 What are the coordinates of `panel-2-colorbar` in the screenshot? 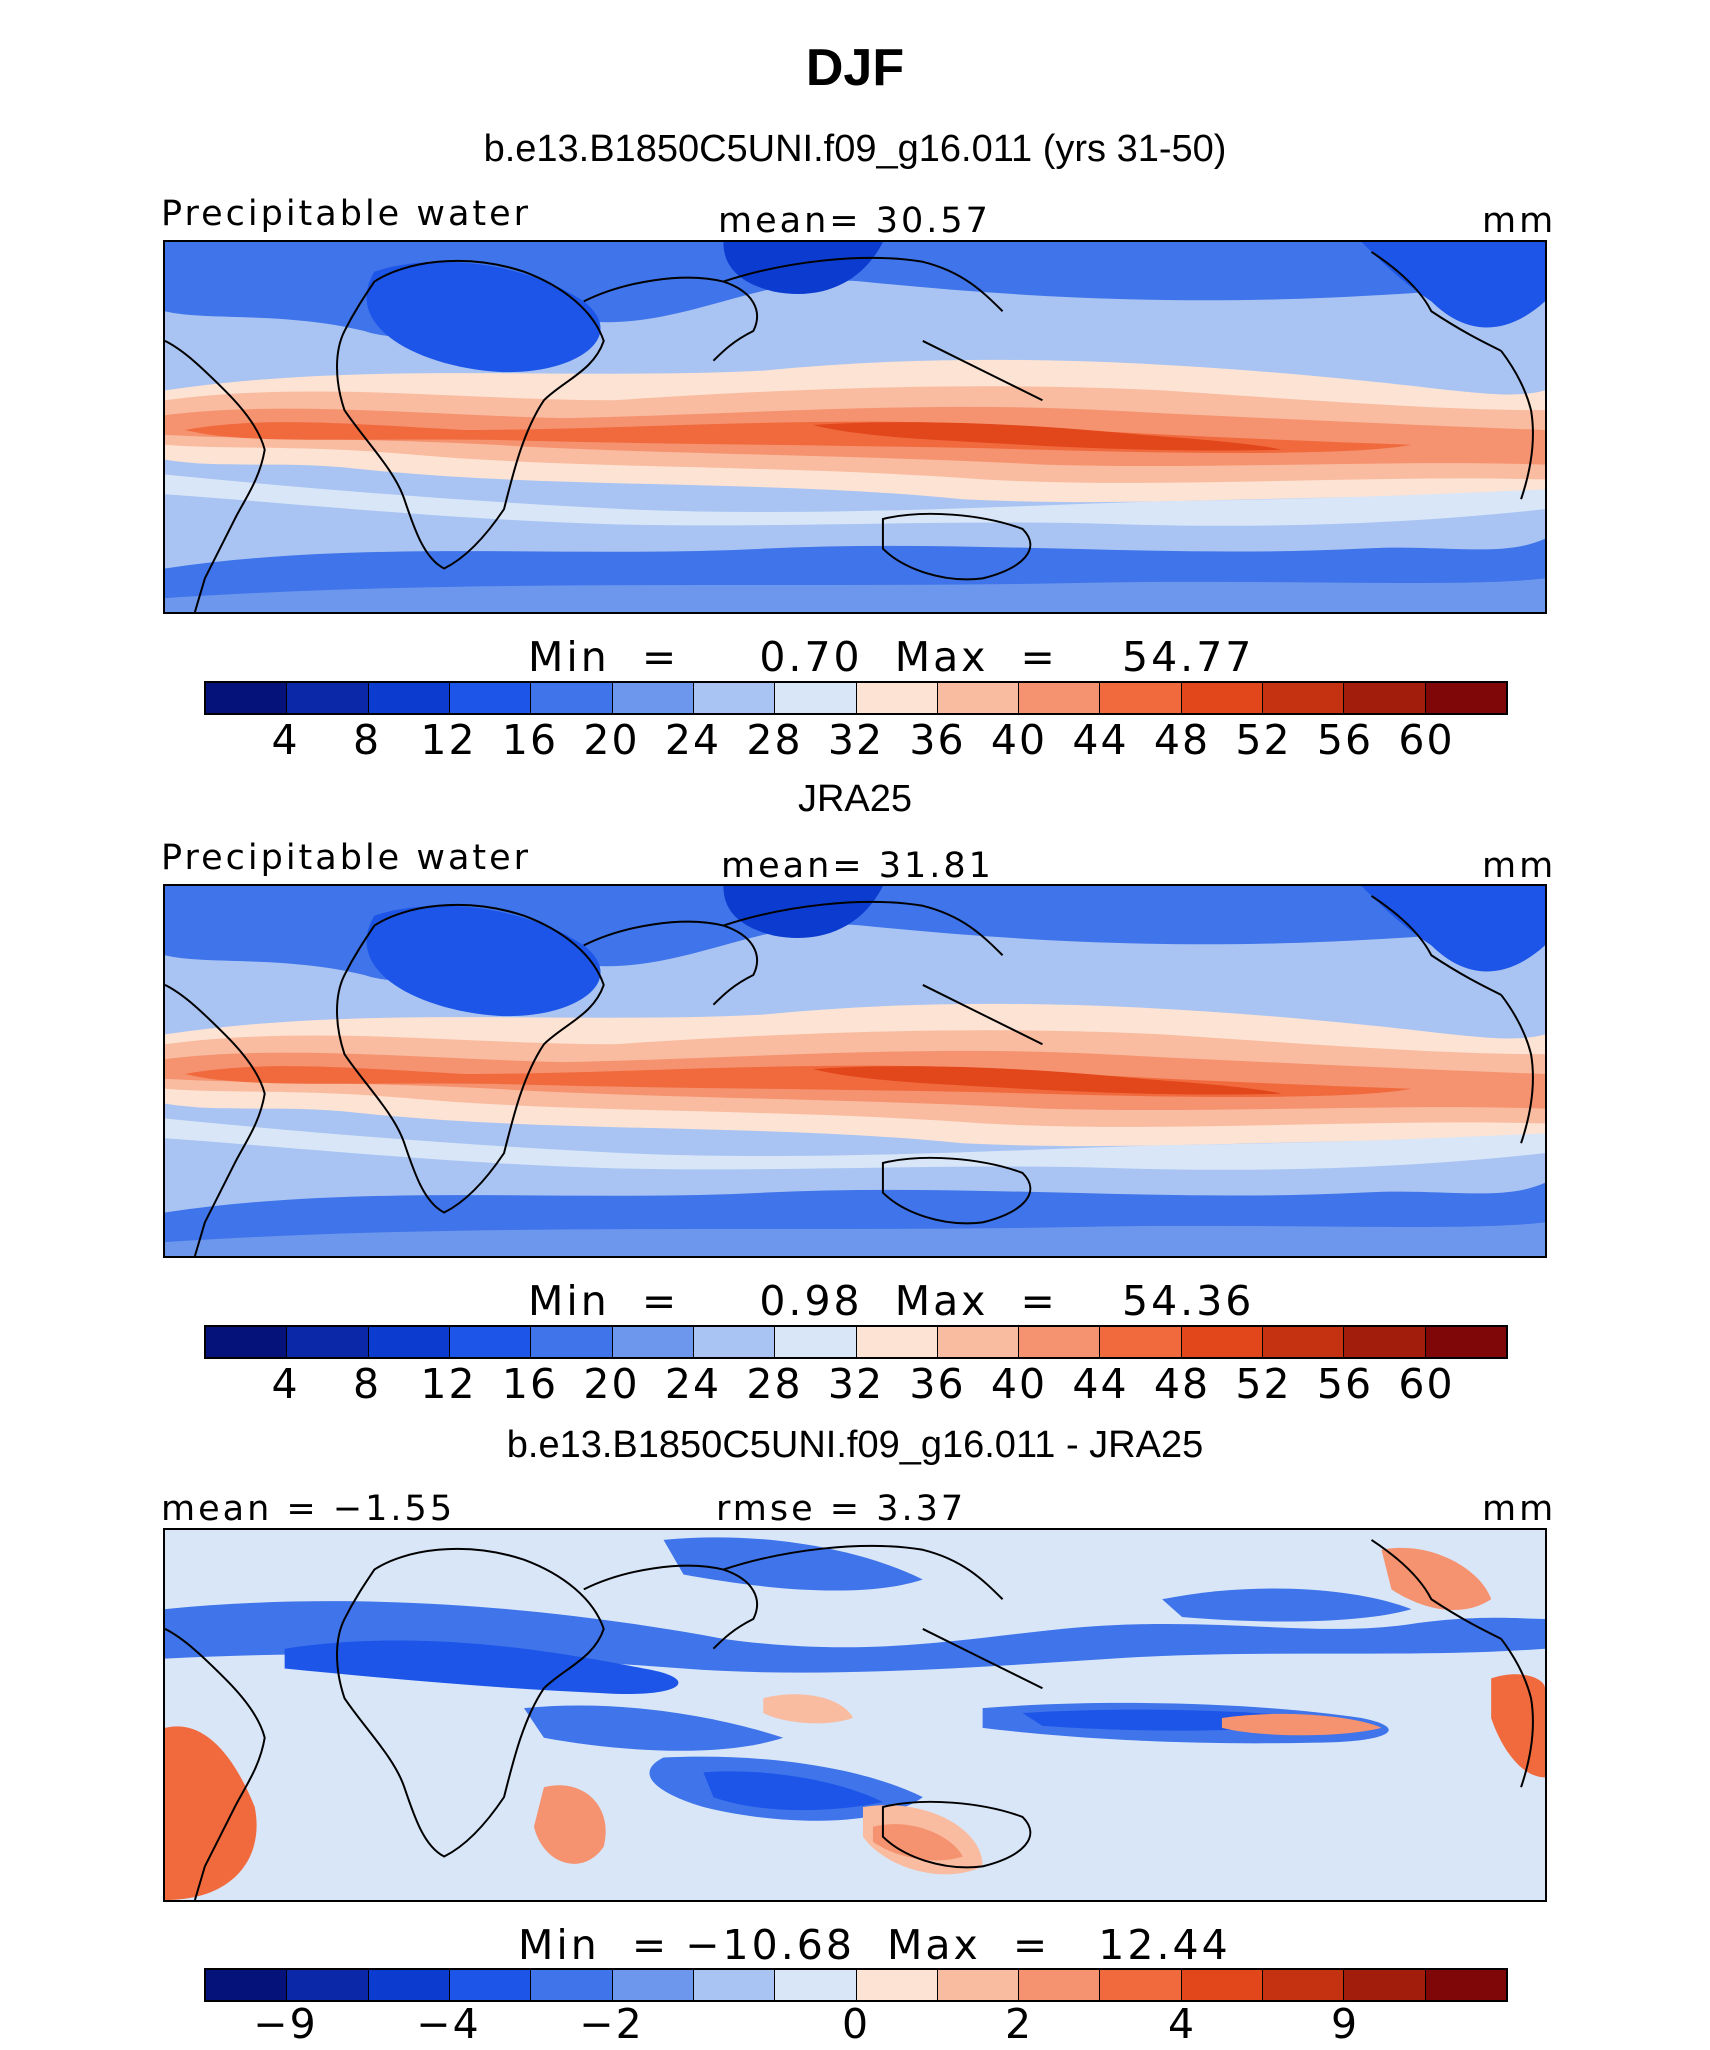 It's located at (856, 1342).